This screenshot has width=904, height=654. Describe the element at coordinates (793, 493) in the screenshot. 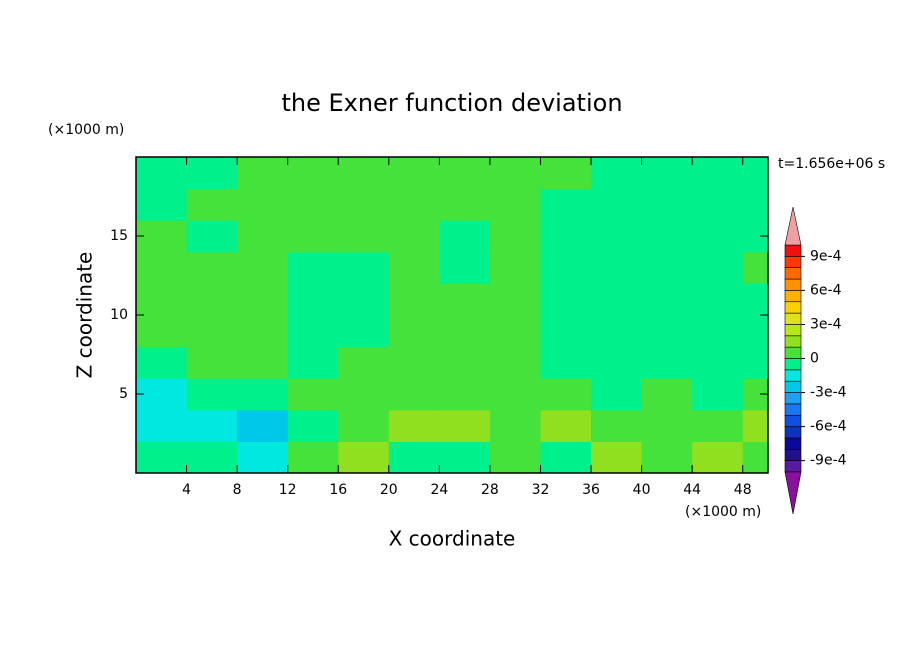

I see `colorbar-extend-bottom` at that location.